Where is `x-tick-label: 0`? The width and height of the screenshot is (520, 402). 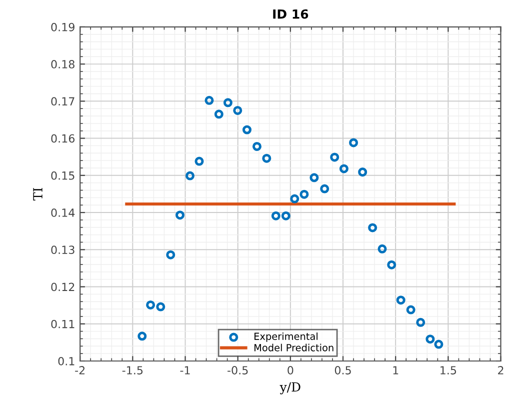
x-tick-label: 0 is located at coordinates (291, 370).